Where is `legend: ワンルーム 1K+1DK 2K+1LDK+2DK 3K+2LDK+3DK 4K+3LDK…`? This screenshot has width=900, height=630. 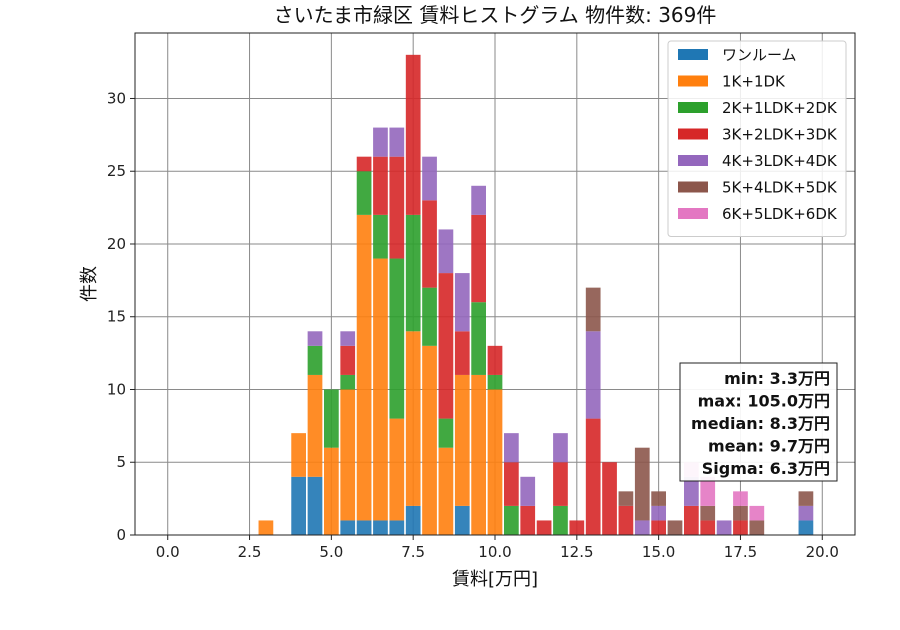 legend: ワンルーム 1K+1DK 2K+1LDK+2DK 3K+2LDK+3DK 4K+3LDK… is located at coordinates (757, 138).